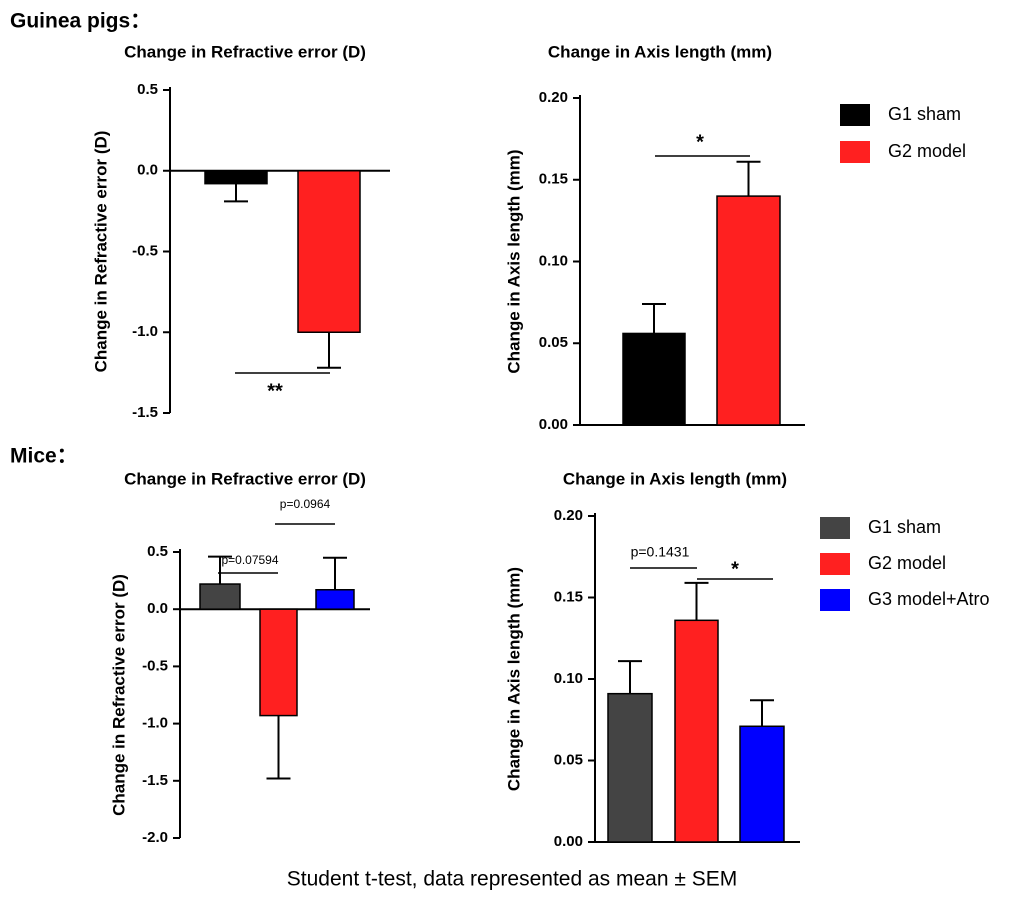 Image resolution: width=1024 pixels, height=898 pixels. I want to click on y-tick-label: -2.0, so click(155, 837).